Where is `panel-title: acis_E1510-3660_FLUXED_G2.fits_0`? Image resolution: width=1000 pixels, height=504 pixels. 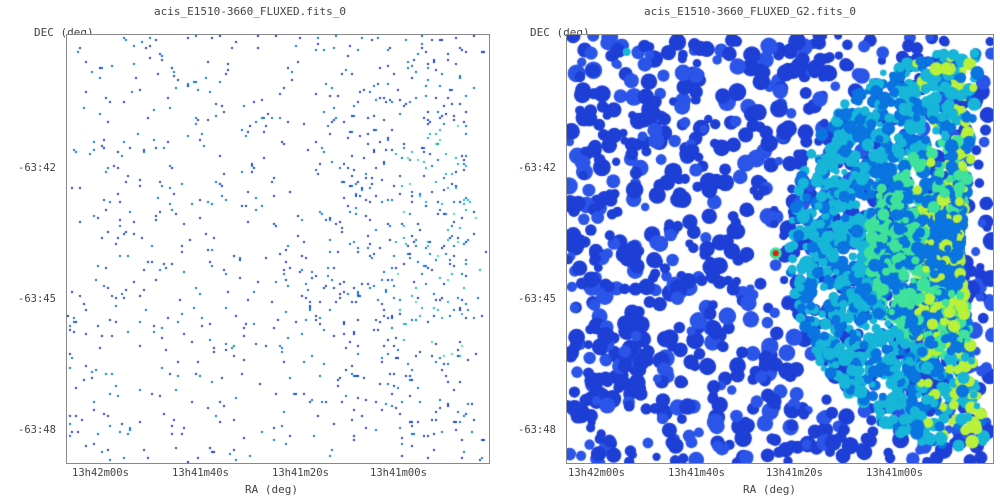 panel-title: acis_E1510-3660_FLUXED_G2.fits_0 is located at coordinates (750, 11).